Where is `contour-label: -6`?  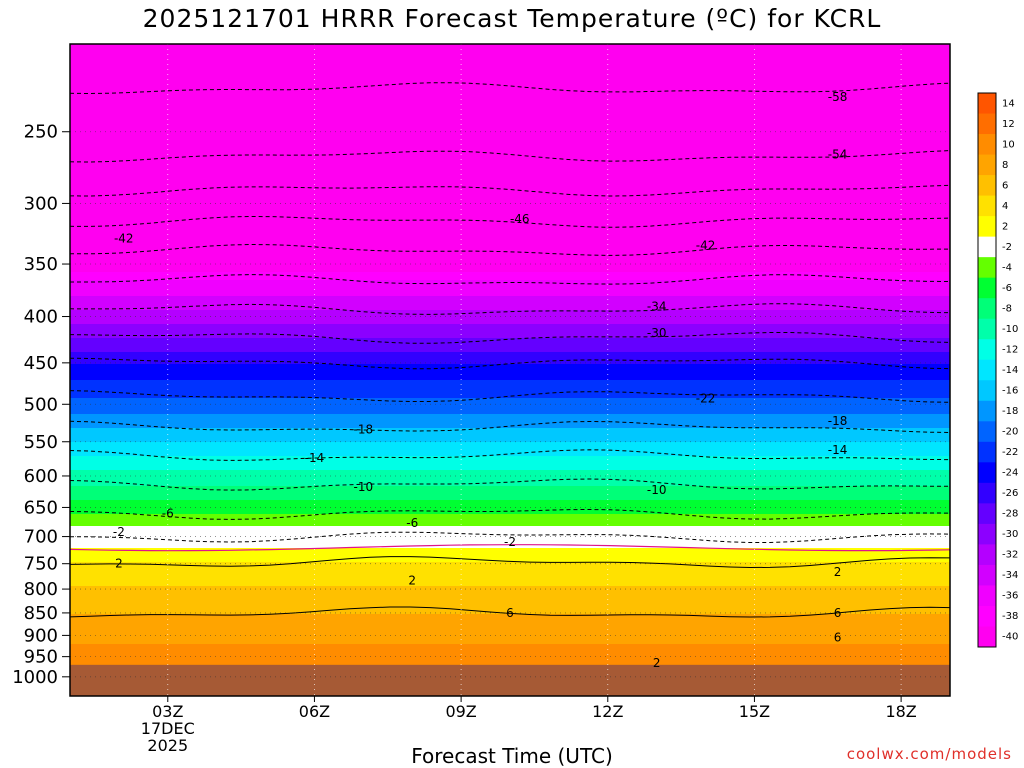 contour-label: -6 is located at coordinates (168, 513).